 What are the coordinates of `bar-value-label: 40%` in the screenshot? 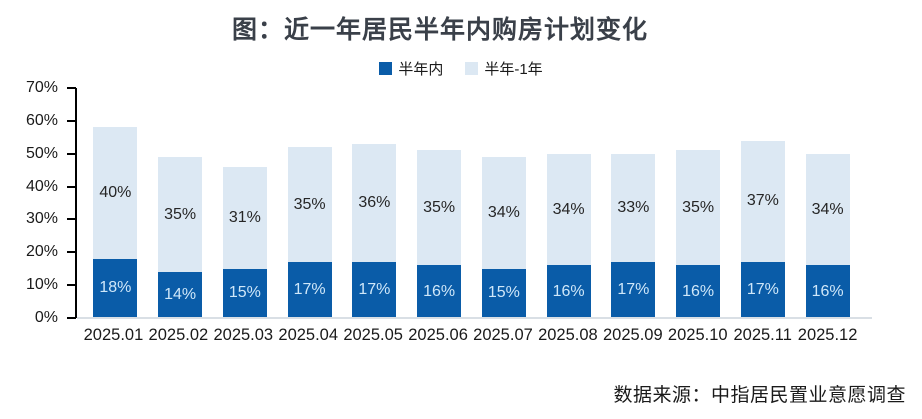 It's located at (115, 193).